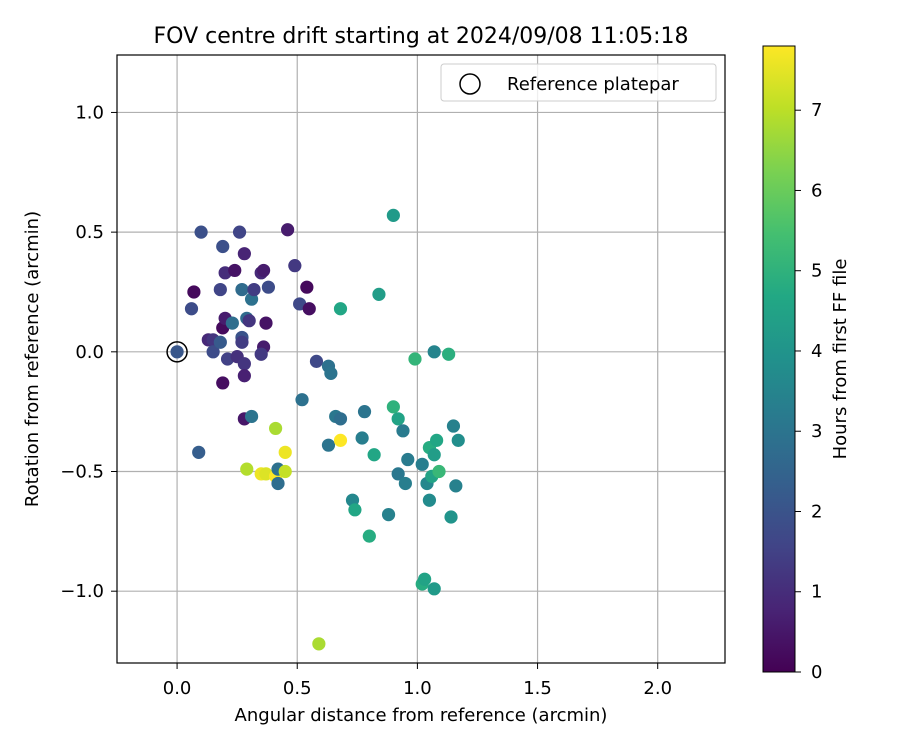  I want to click on colorbar-gradient, so click(779, 359).